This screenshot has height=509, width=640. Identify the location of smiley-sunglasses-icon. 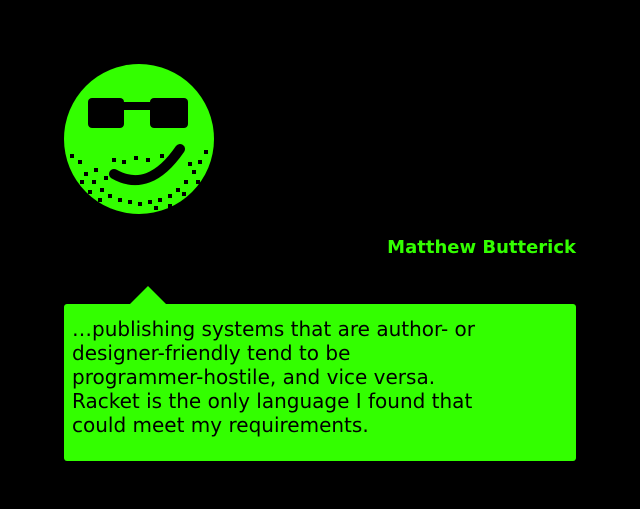
(139, 139).